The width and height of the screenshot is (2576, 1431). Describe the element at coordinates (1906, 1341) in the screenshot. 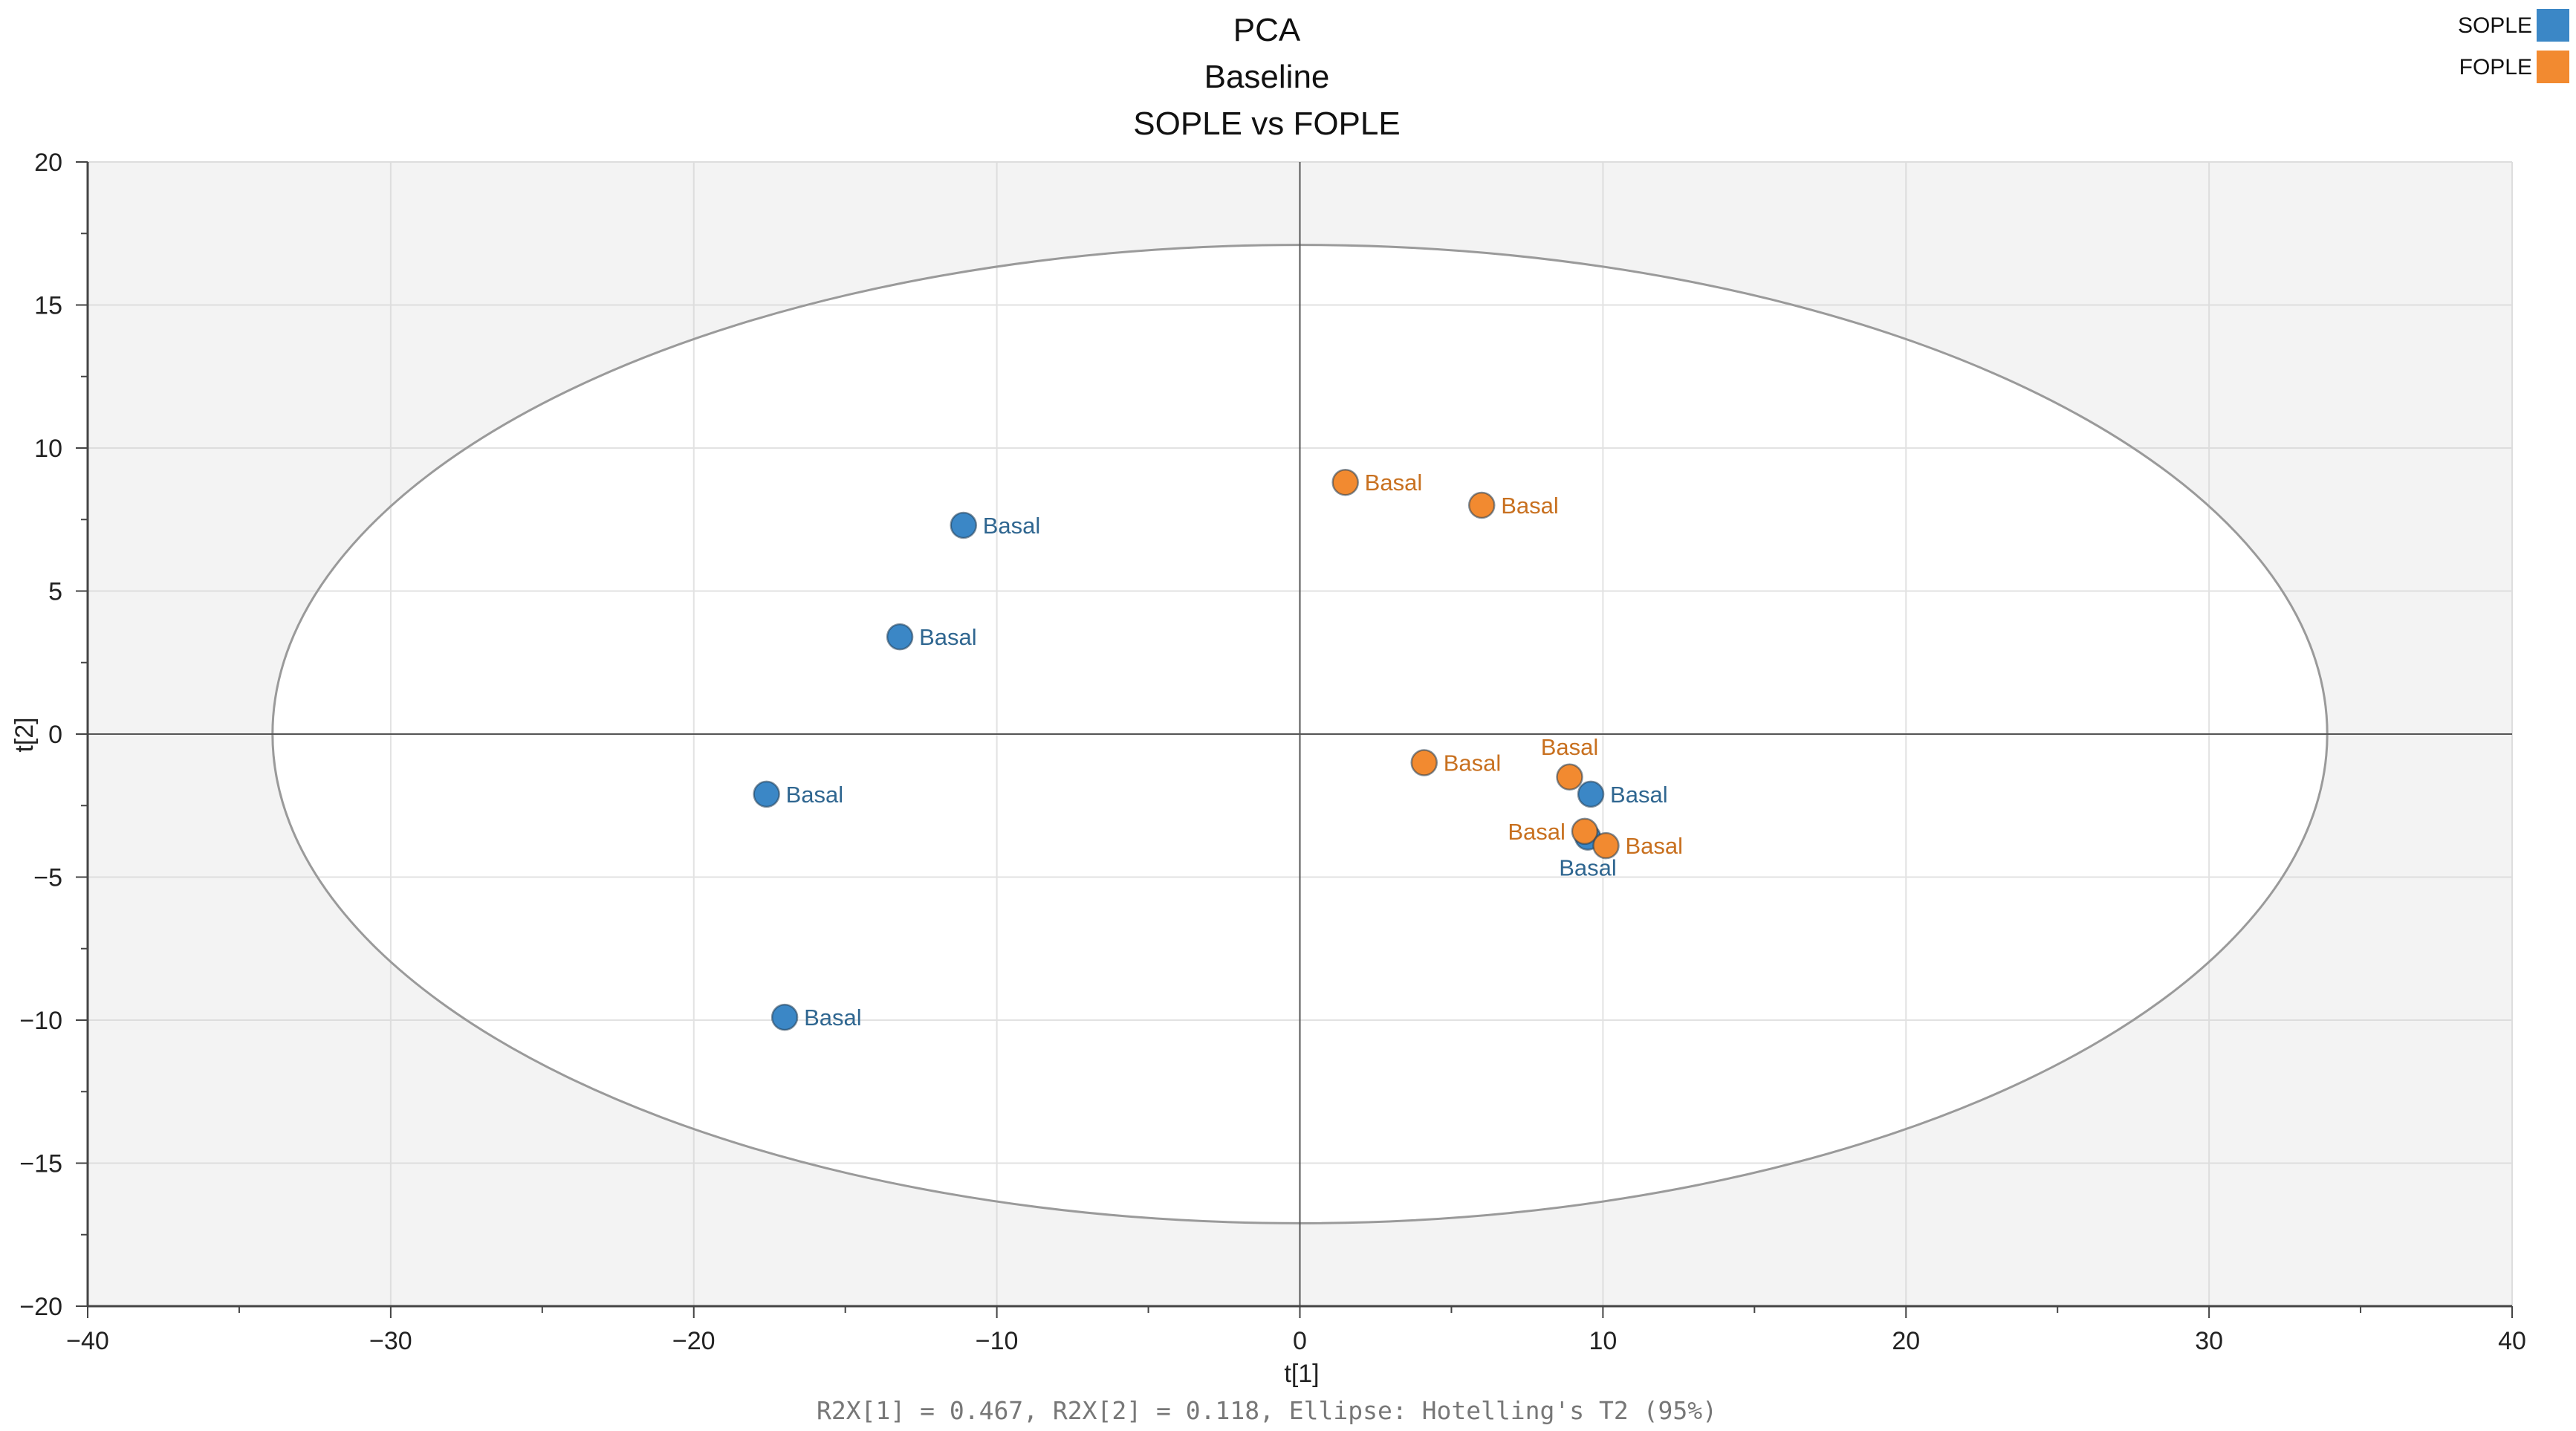

I see `x-tick-label: 20` at that location.